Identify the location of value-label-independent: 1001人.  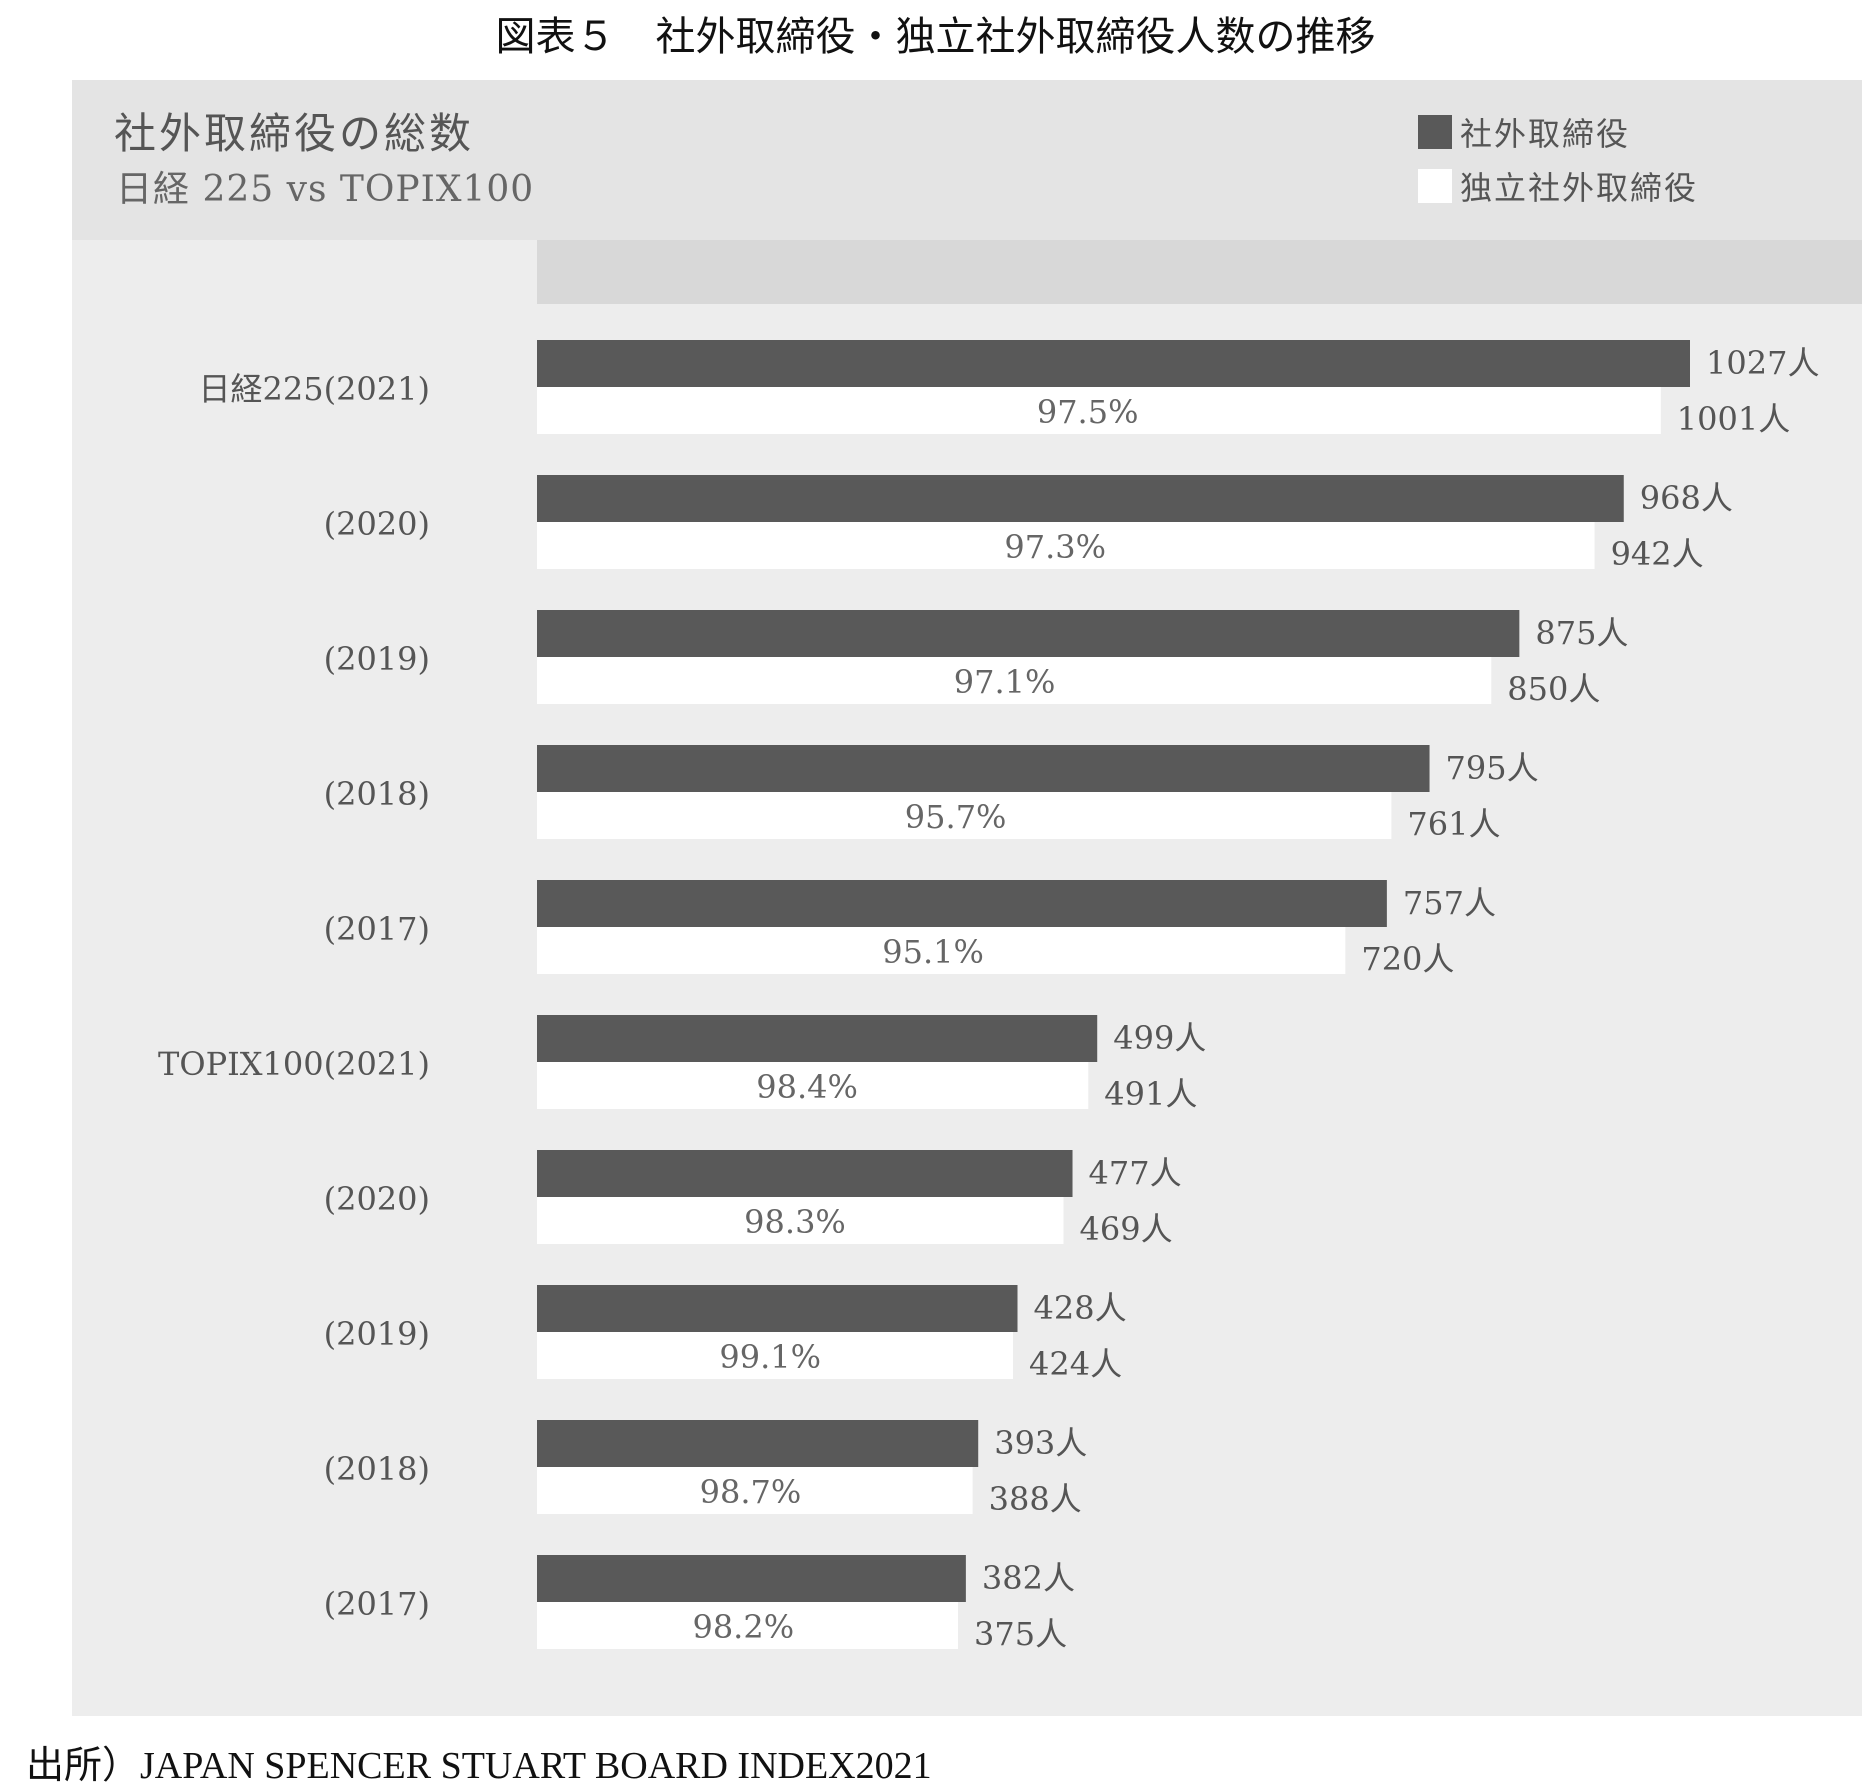
(1733, 419).